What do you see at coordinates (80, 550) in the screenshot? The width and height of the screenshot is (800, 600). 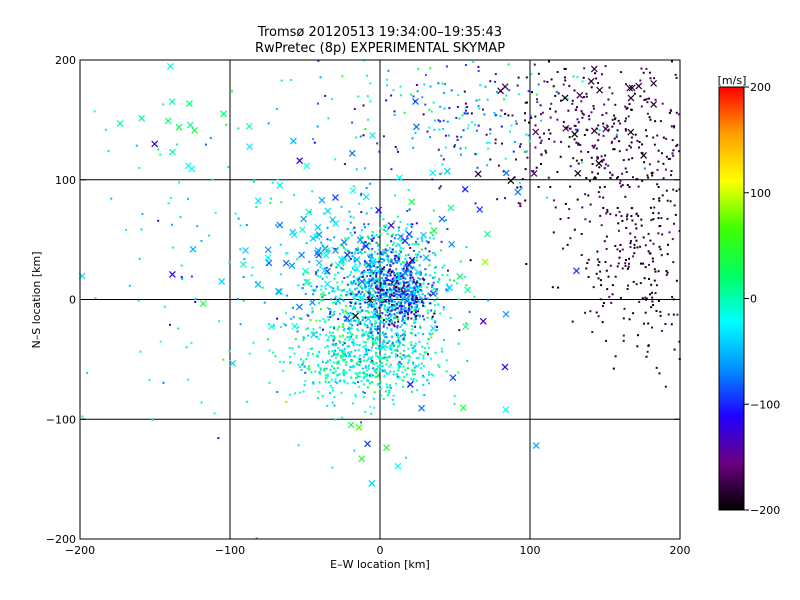 I see `x-tick-label: −200` at bounding box center [80, 550].